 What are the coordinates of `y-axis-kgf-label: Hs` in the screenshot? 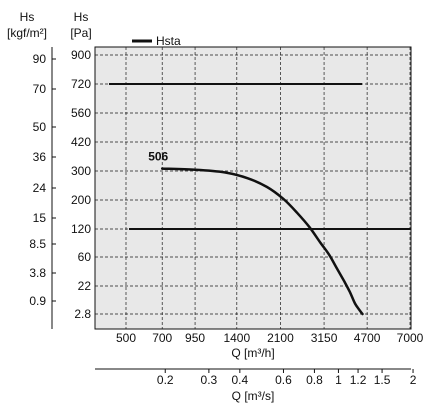 It's located at (27, 17).